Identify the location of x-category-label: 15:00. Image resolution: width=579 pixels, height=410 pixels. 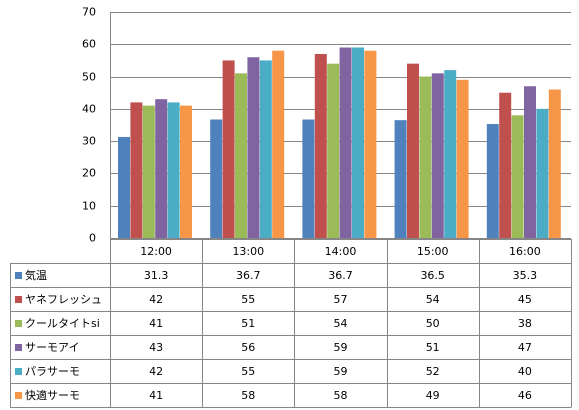
(433, 251).